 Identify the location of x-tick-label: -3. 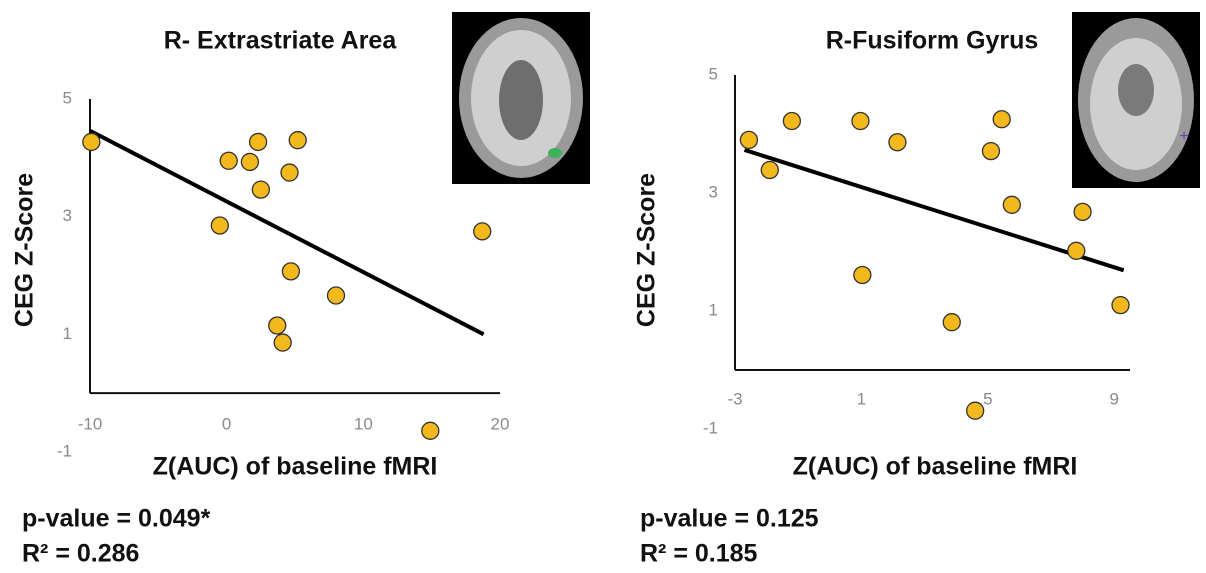
(734, 398).